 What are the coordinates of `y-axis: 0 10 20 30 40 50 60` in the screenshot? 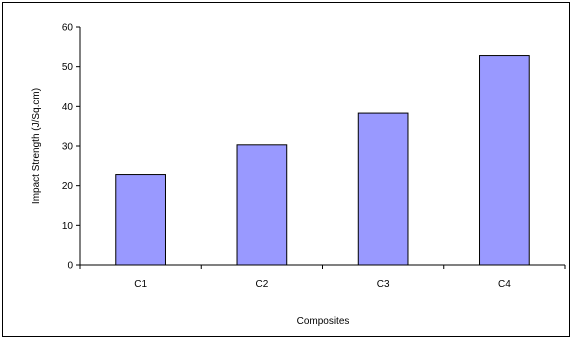 It's located at (71, 147).